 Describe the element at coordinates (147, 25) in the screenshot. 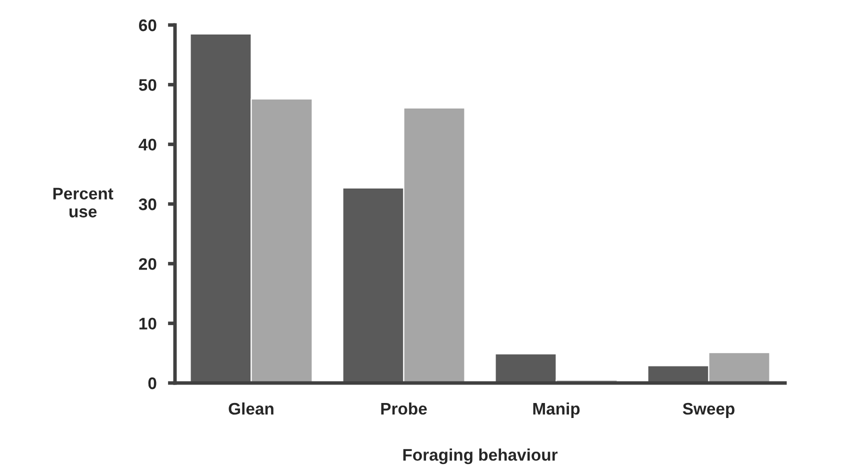

I see `y-tick-label: 60` at that location.